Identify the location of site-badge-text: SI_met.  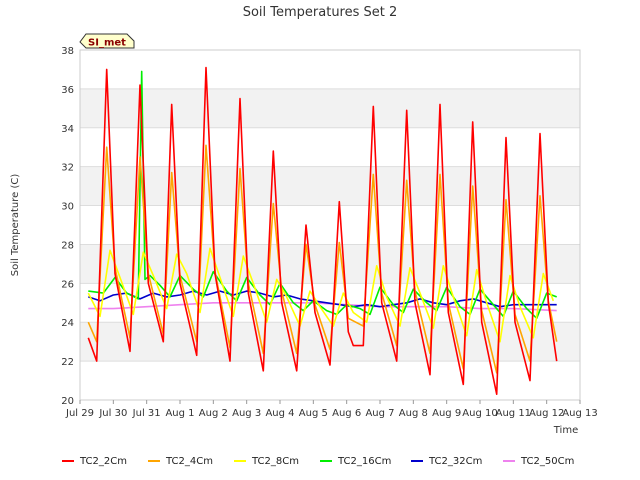
(107, 43).